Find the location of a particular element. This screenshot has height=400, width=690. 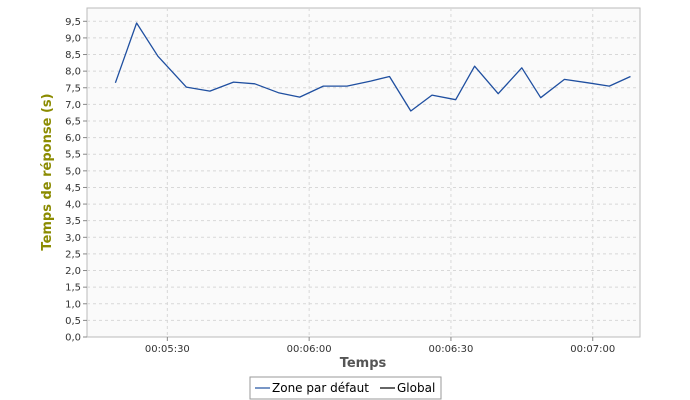

y-tick-label: 8,5 is located at coordinates (73, 55).